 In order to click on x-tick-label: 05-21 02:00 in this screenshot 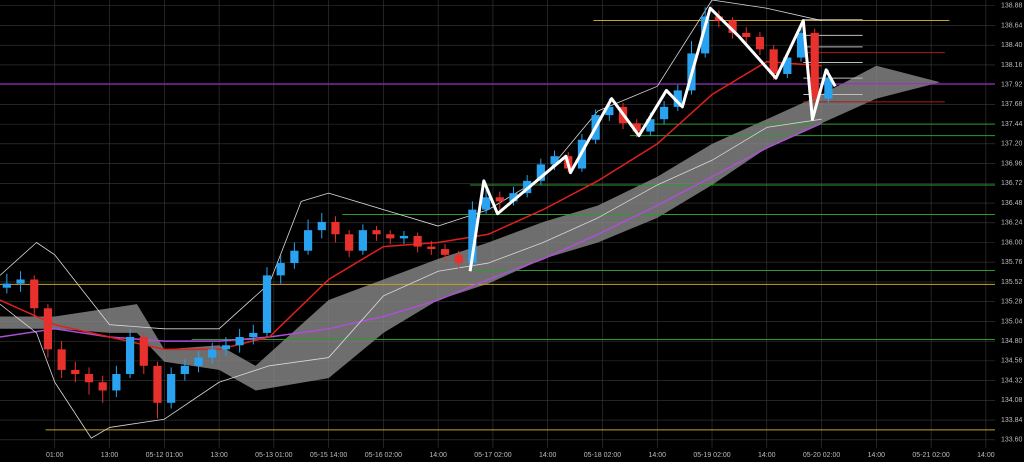, I will do `click(930, 455)`.